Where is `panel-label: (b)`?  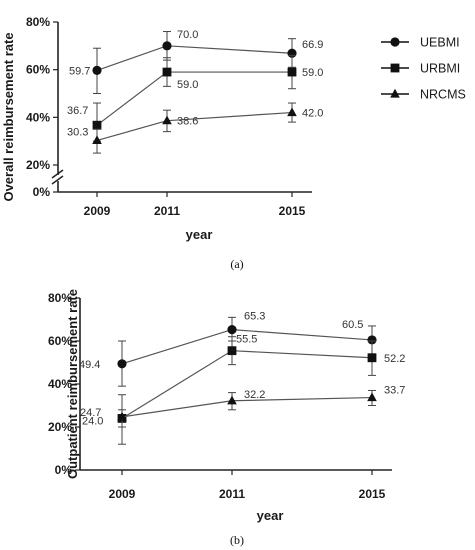 panel-label: (b) is located at coordinates (237, 540).